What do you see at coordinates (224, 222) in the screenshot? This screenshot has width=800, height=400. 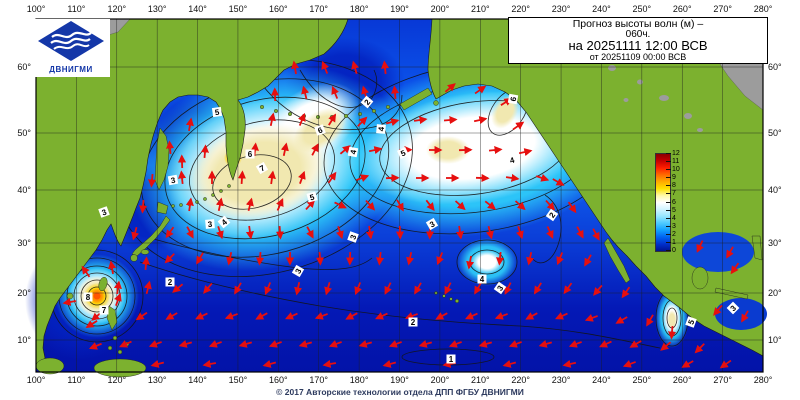 I see `contour-label: 4` at bounding box center [224, 222].